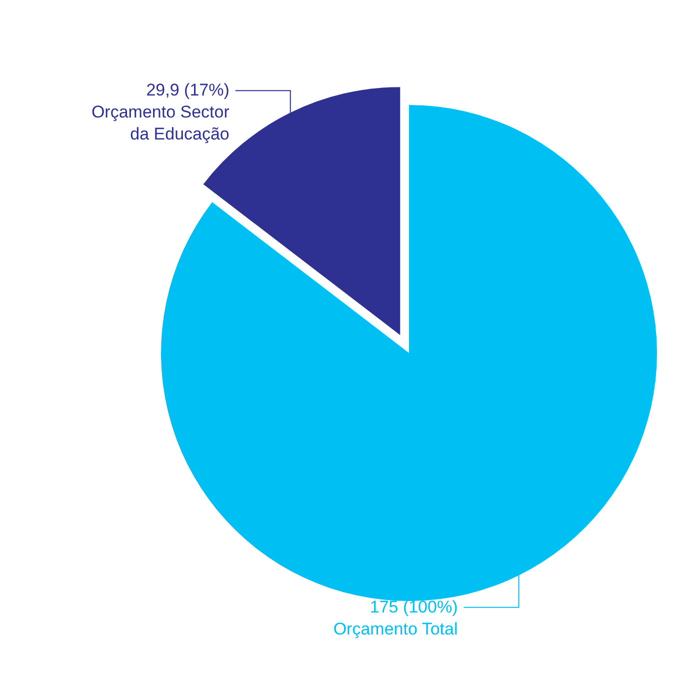 The width and height of the screenshot is (685, 695). Describe the element at coordinates (414, 606) in the screenshot. I see `data-label: 175 (100%)` at that location.